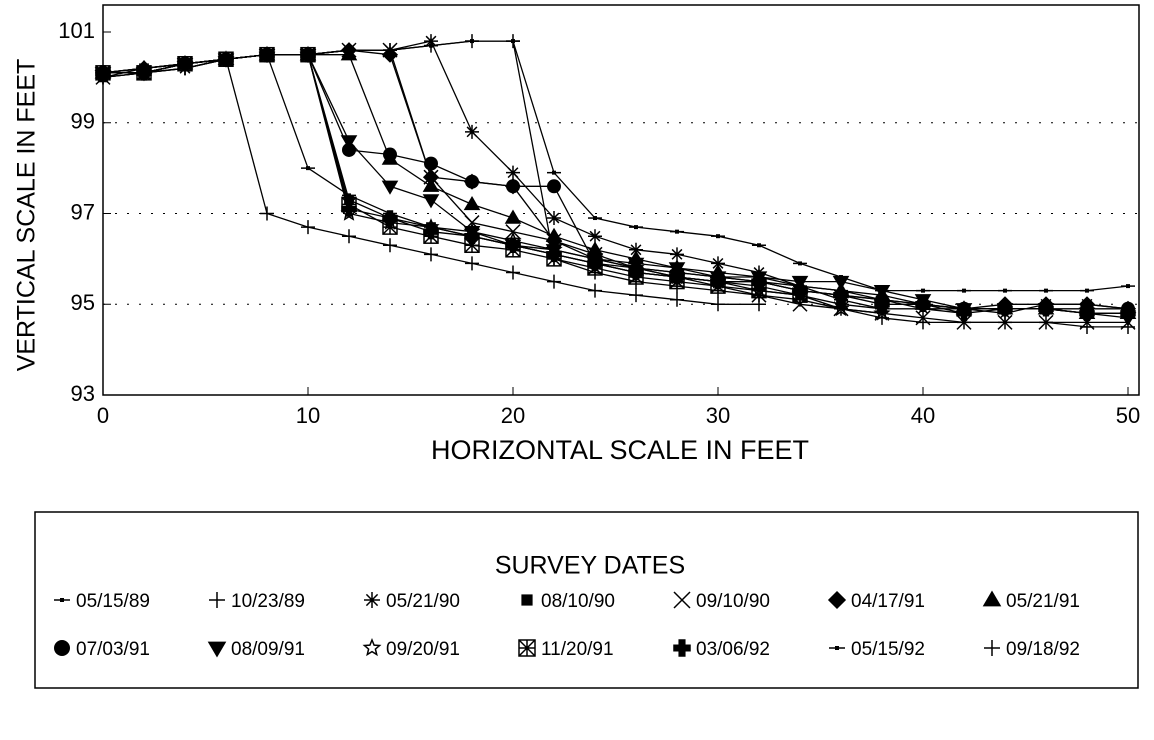 The height and width of the screenshot is (740, 1154). What do you see at coordinates (1128, 415) in the screenshot?
I see `x-tick-label: 50` at bounding box center [1128, 415].